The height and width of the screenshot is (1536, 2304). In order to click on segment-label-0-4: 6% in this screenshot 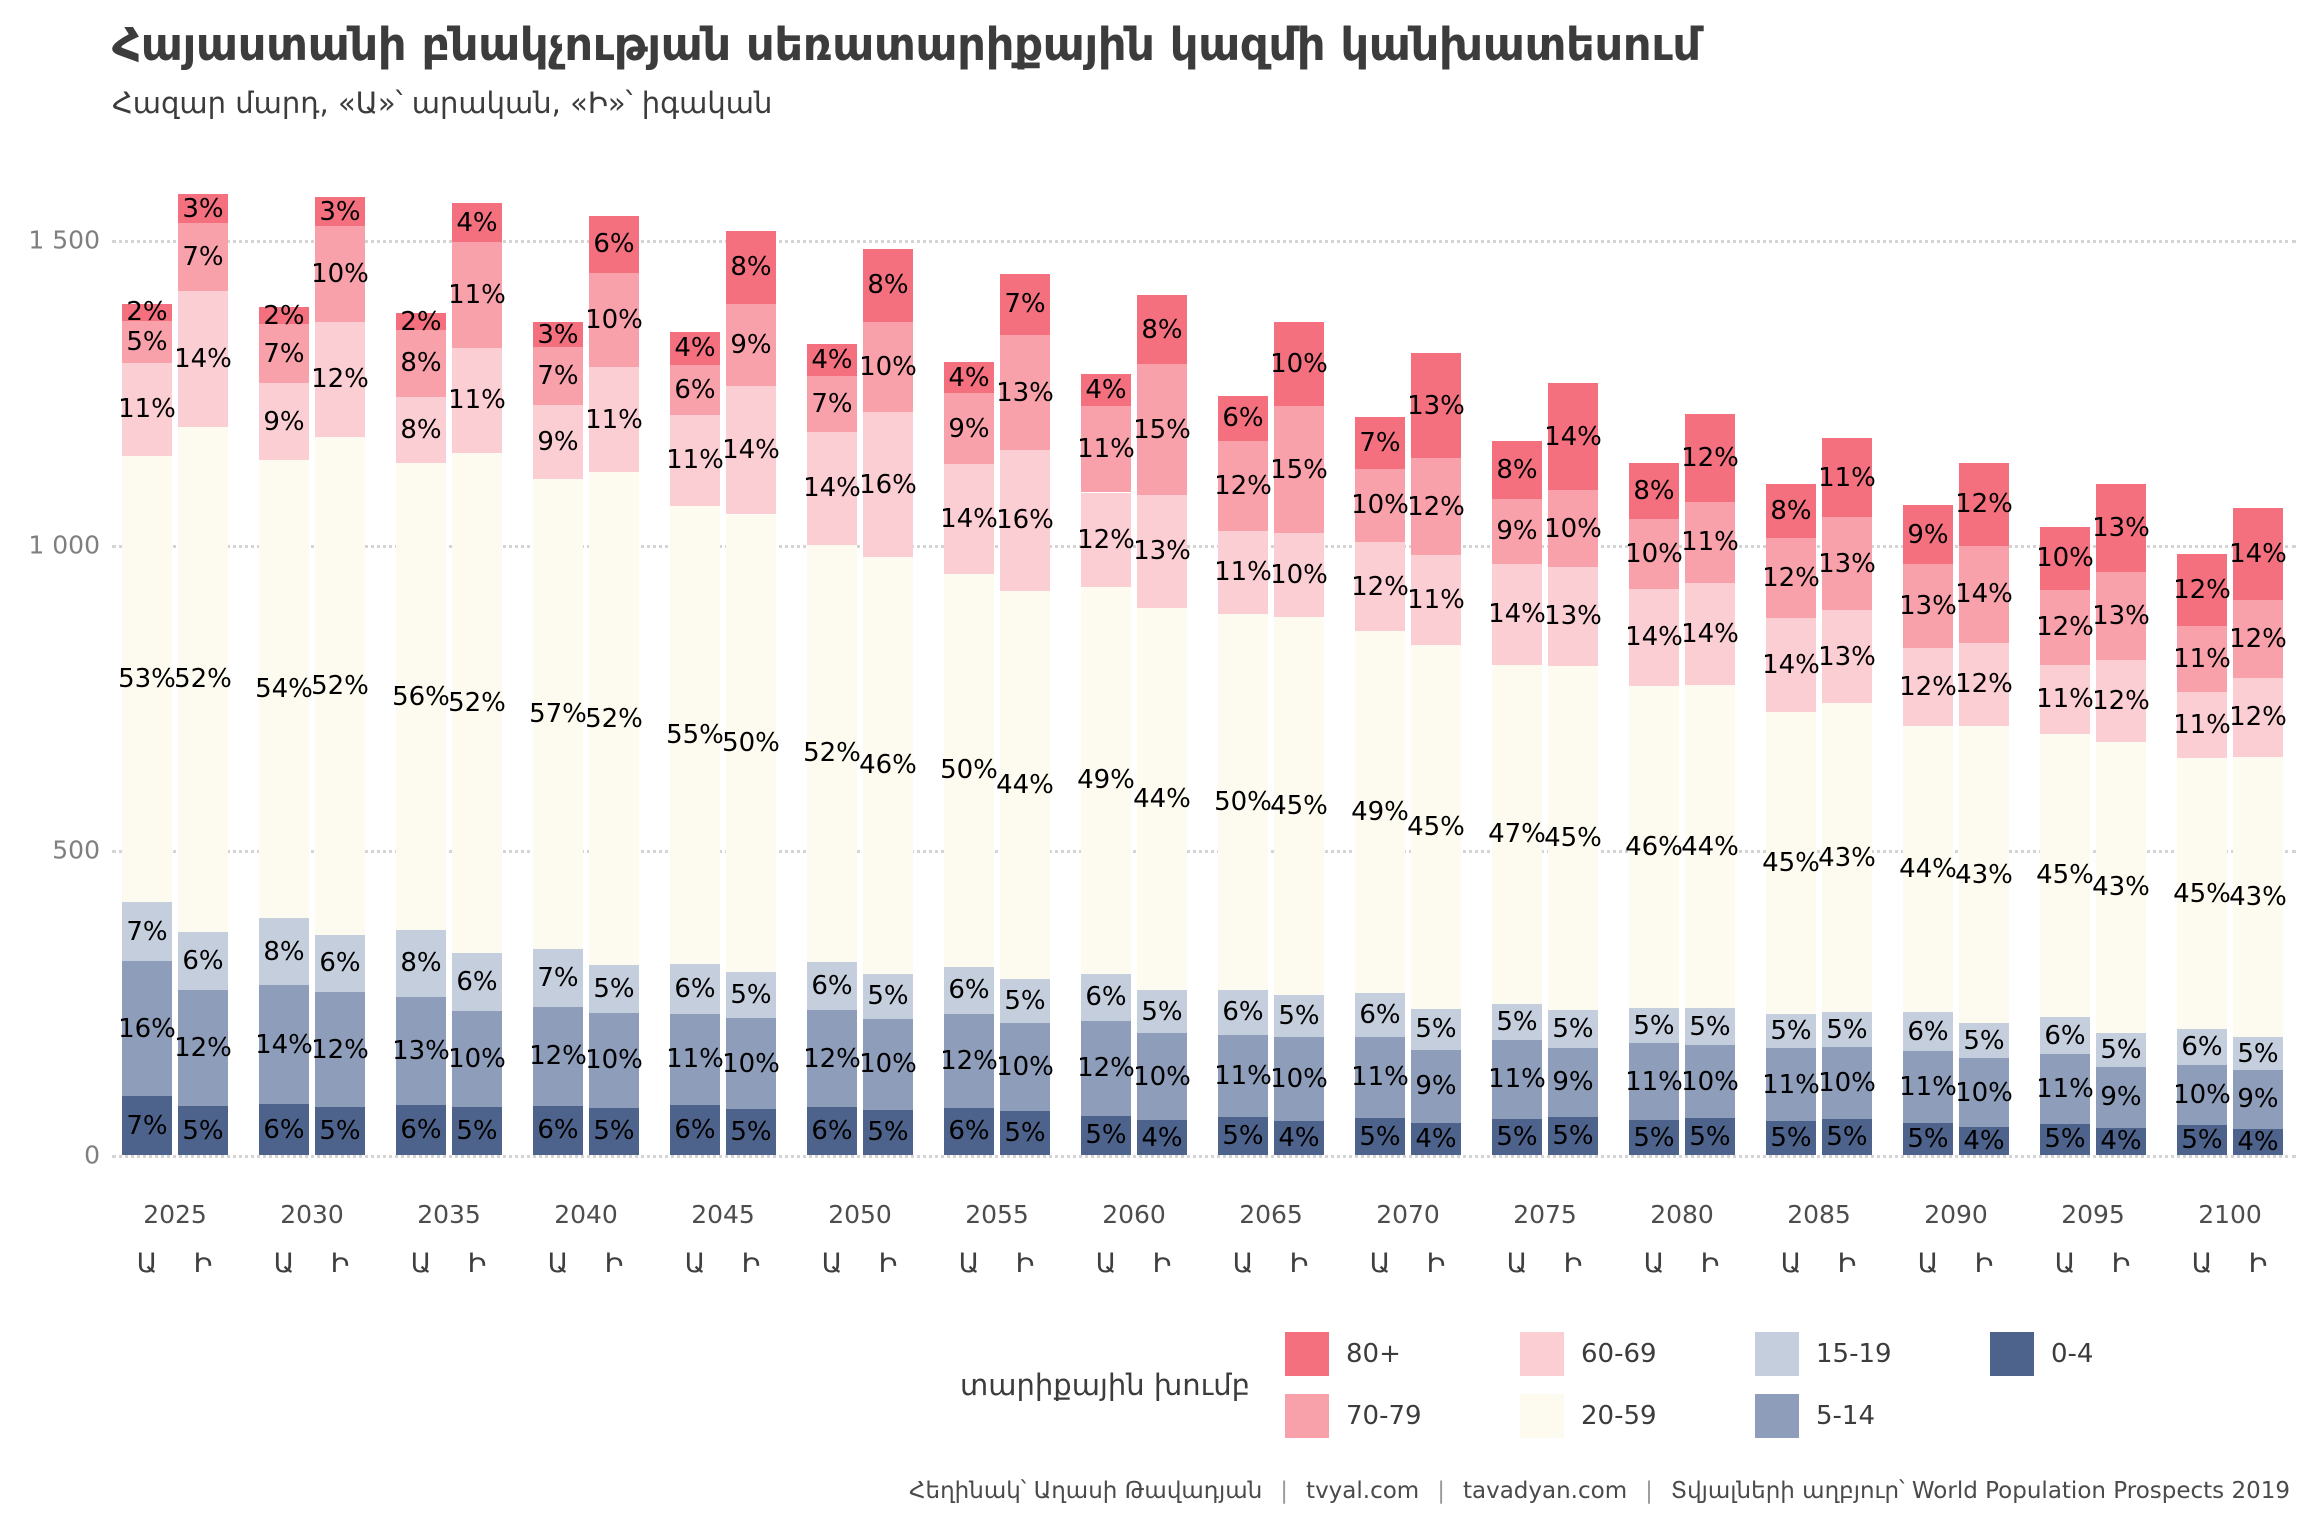, I will do `click(695, 1130)`.